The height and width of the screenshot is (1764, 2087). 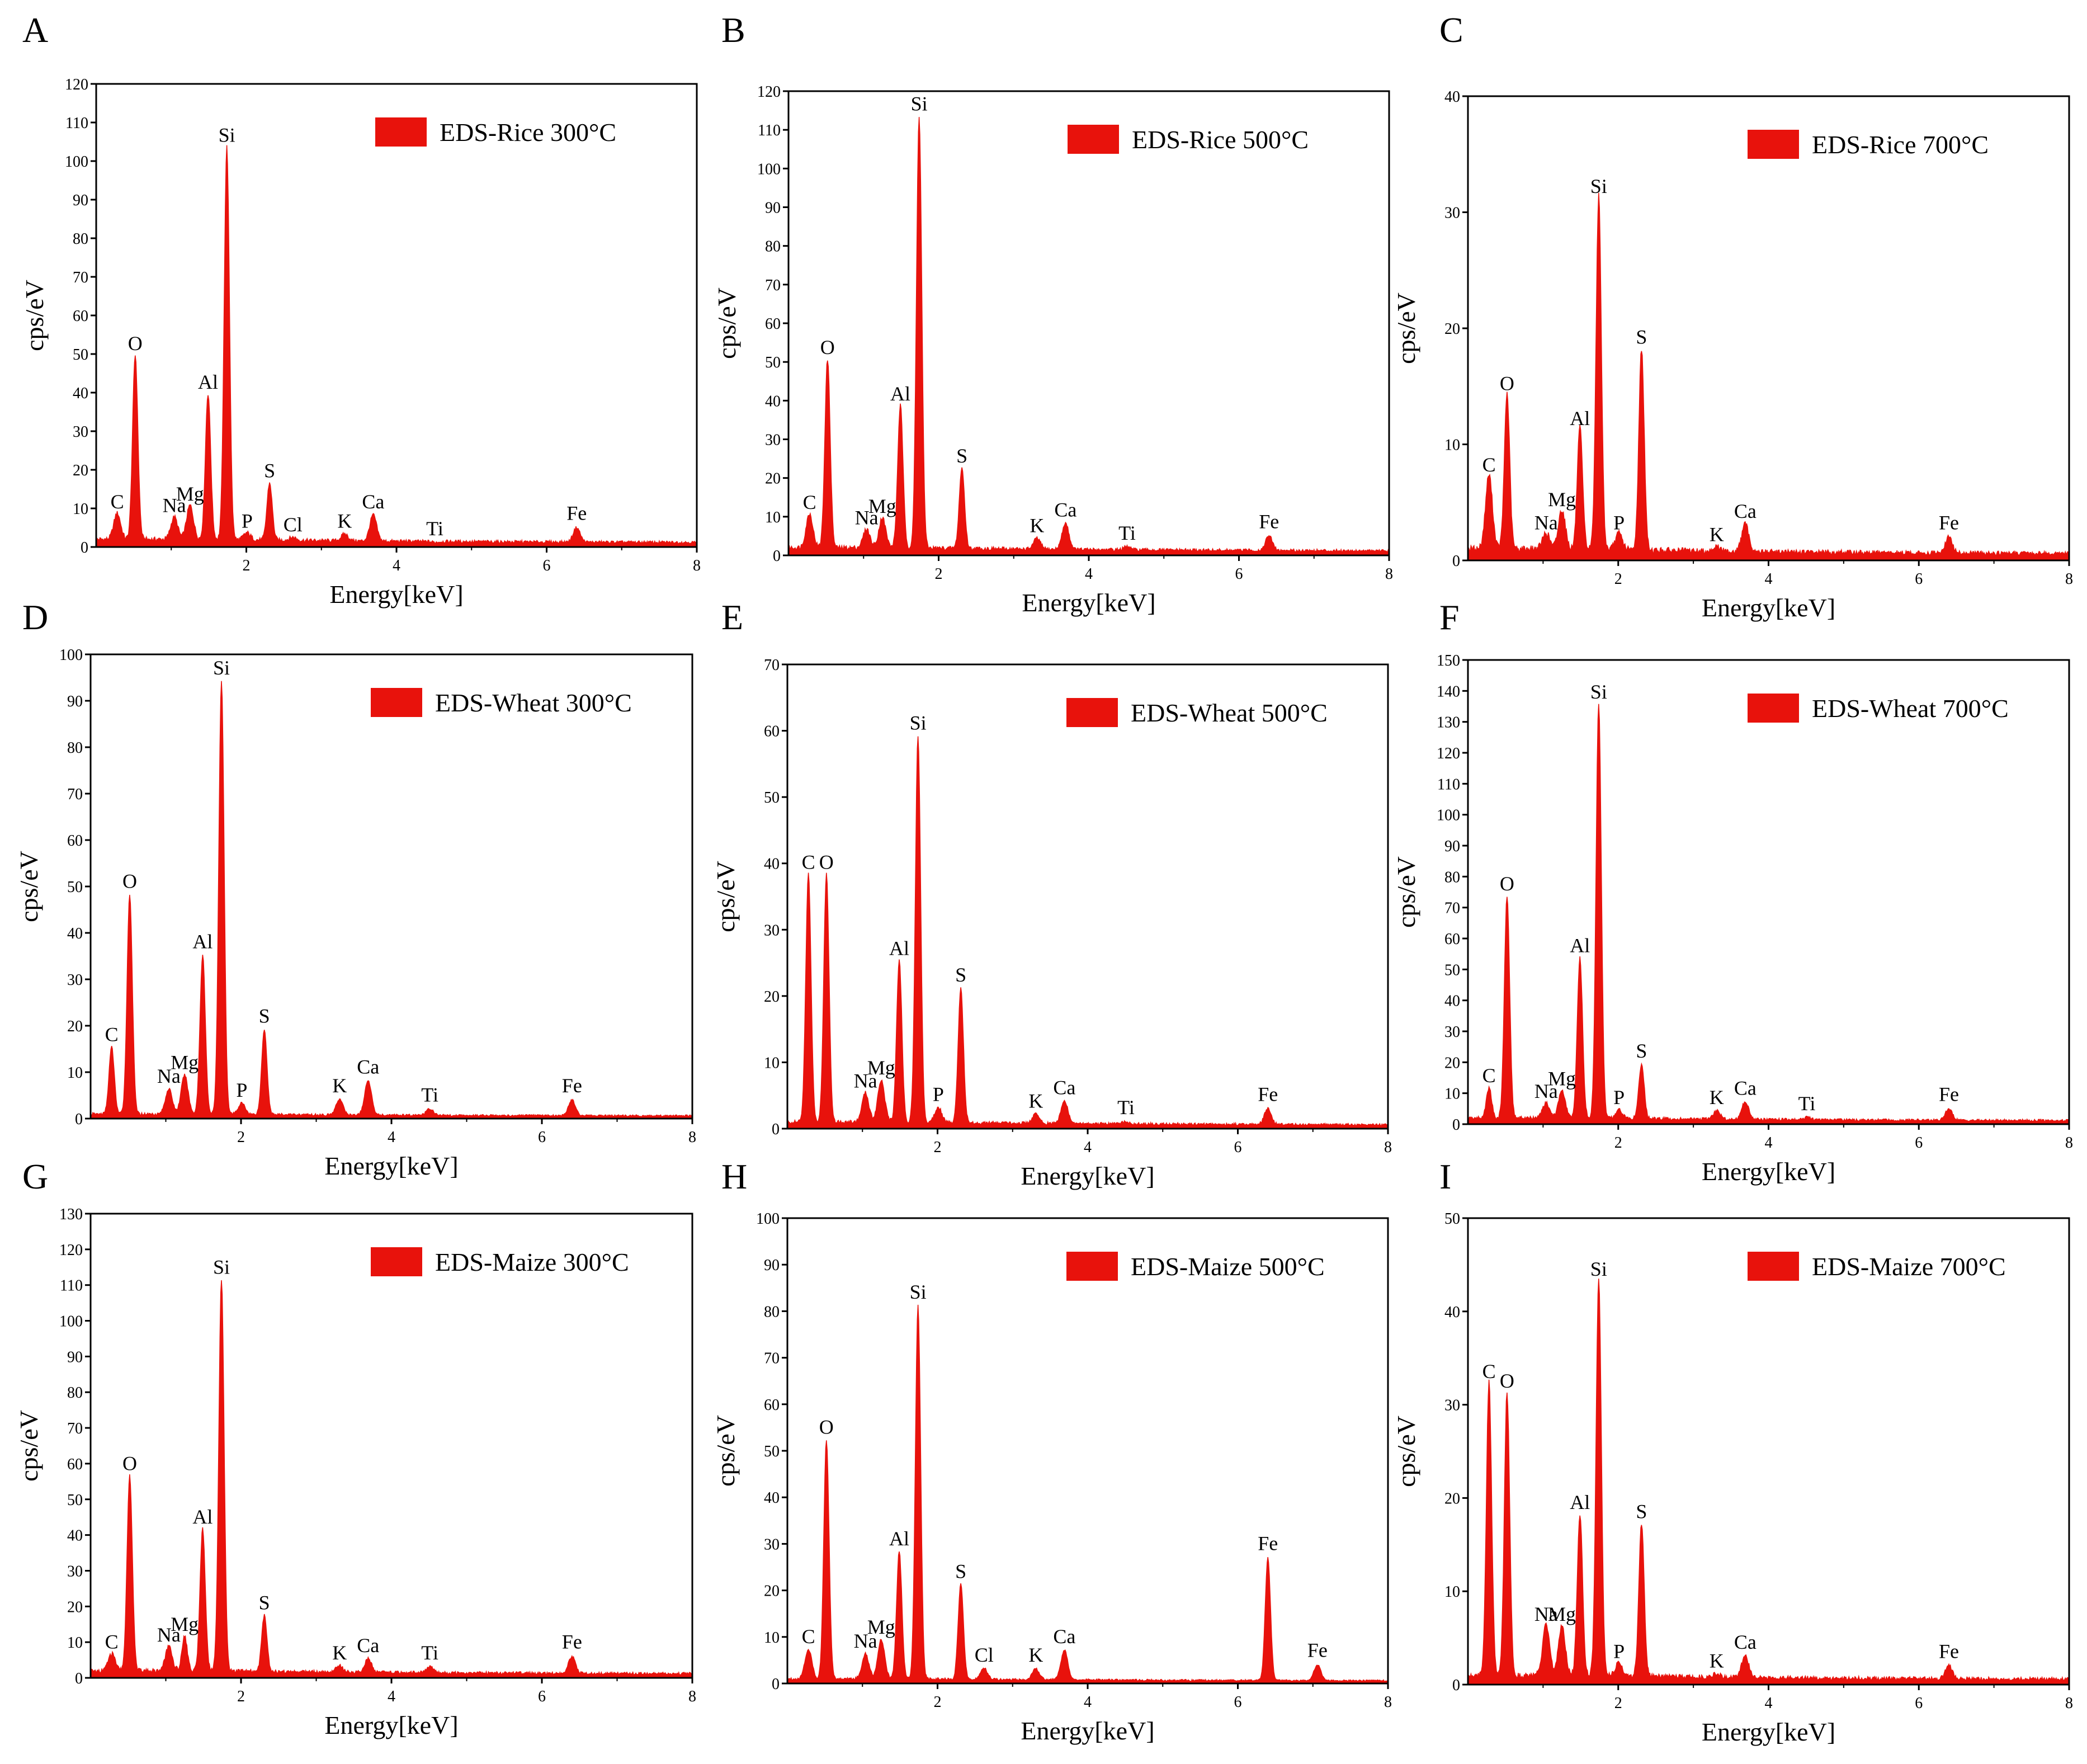 I want to click on y-tick-label: 120, so click(x=71, y=1250).